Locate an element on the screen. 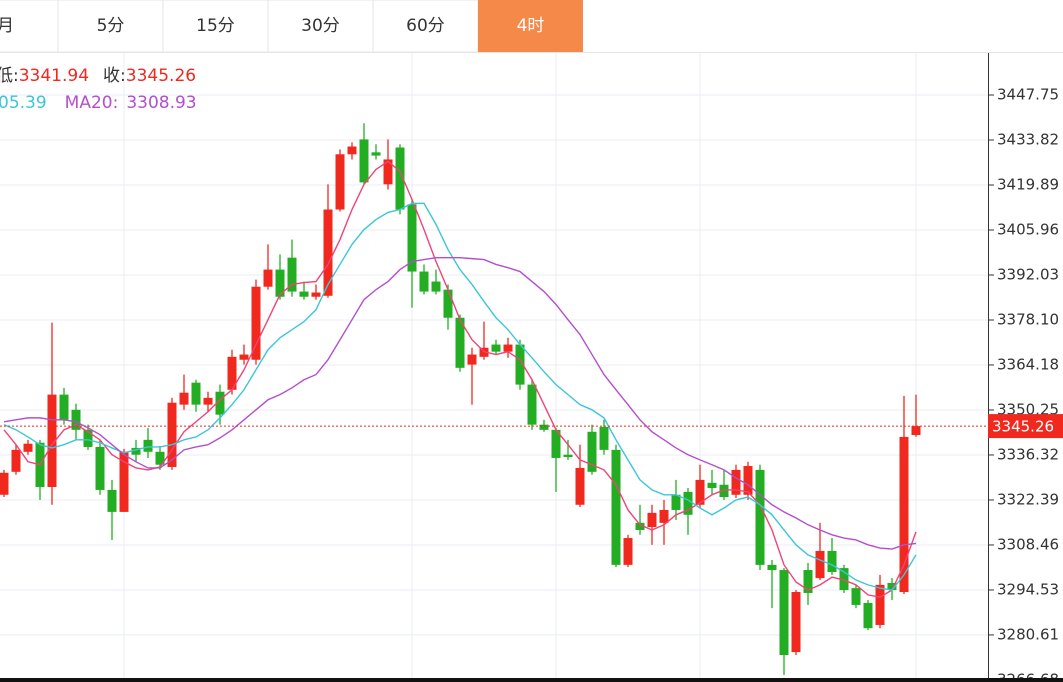 The image size is (1063, 682). price-tag-bg is located at coordinates (1025, 426).